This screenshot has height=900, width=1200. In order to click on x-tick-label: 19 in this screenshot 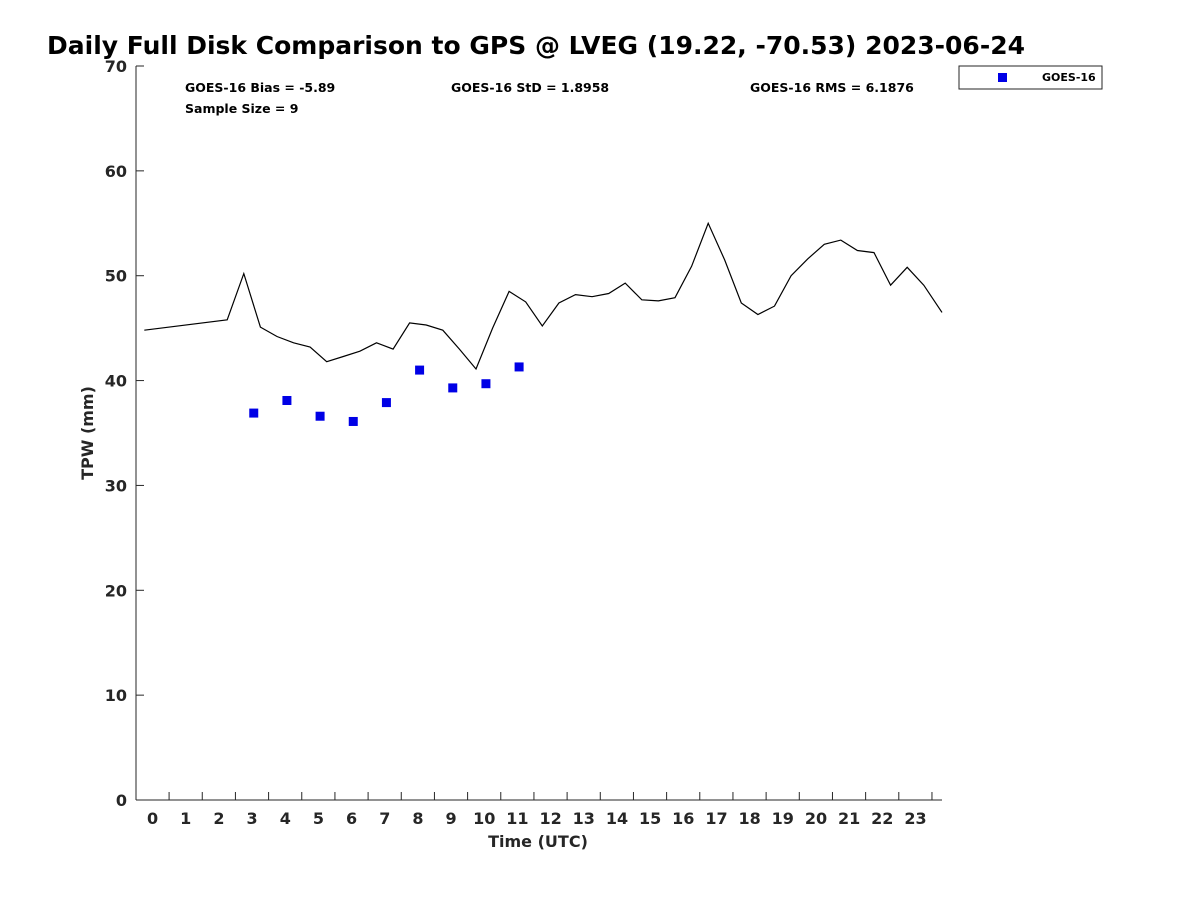, I will do `click(783, 818)`.